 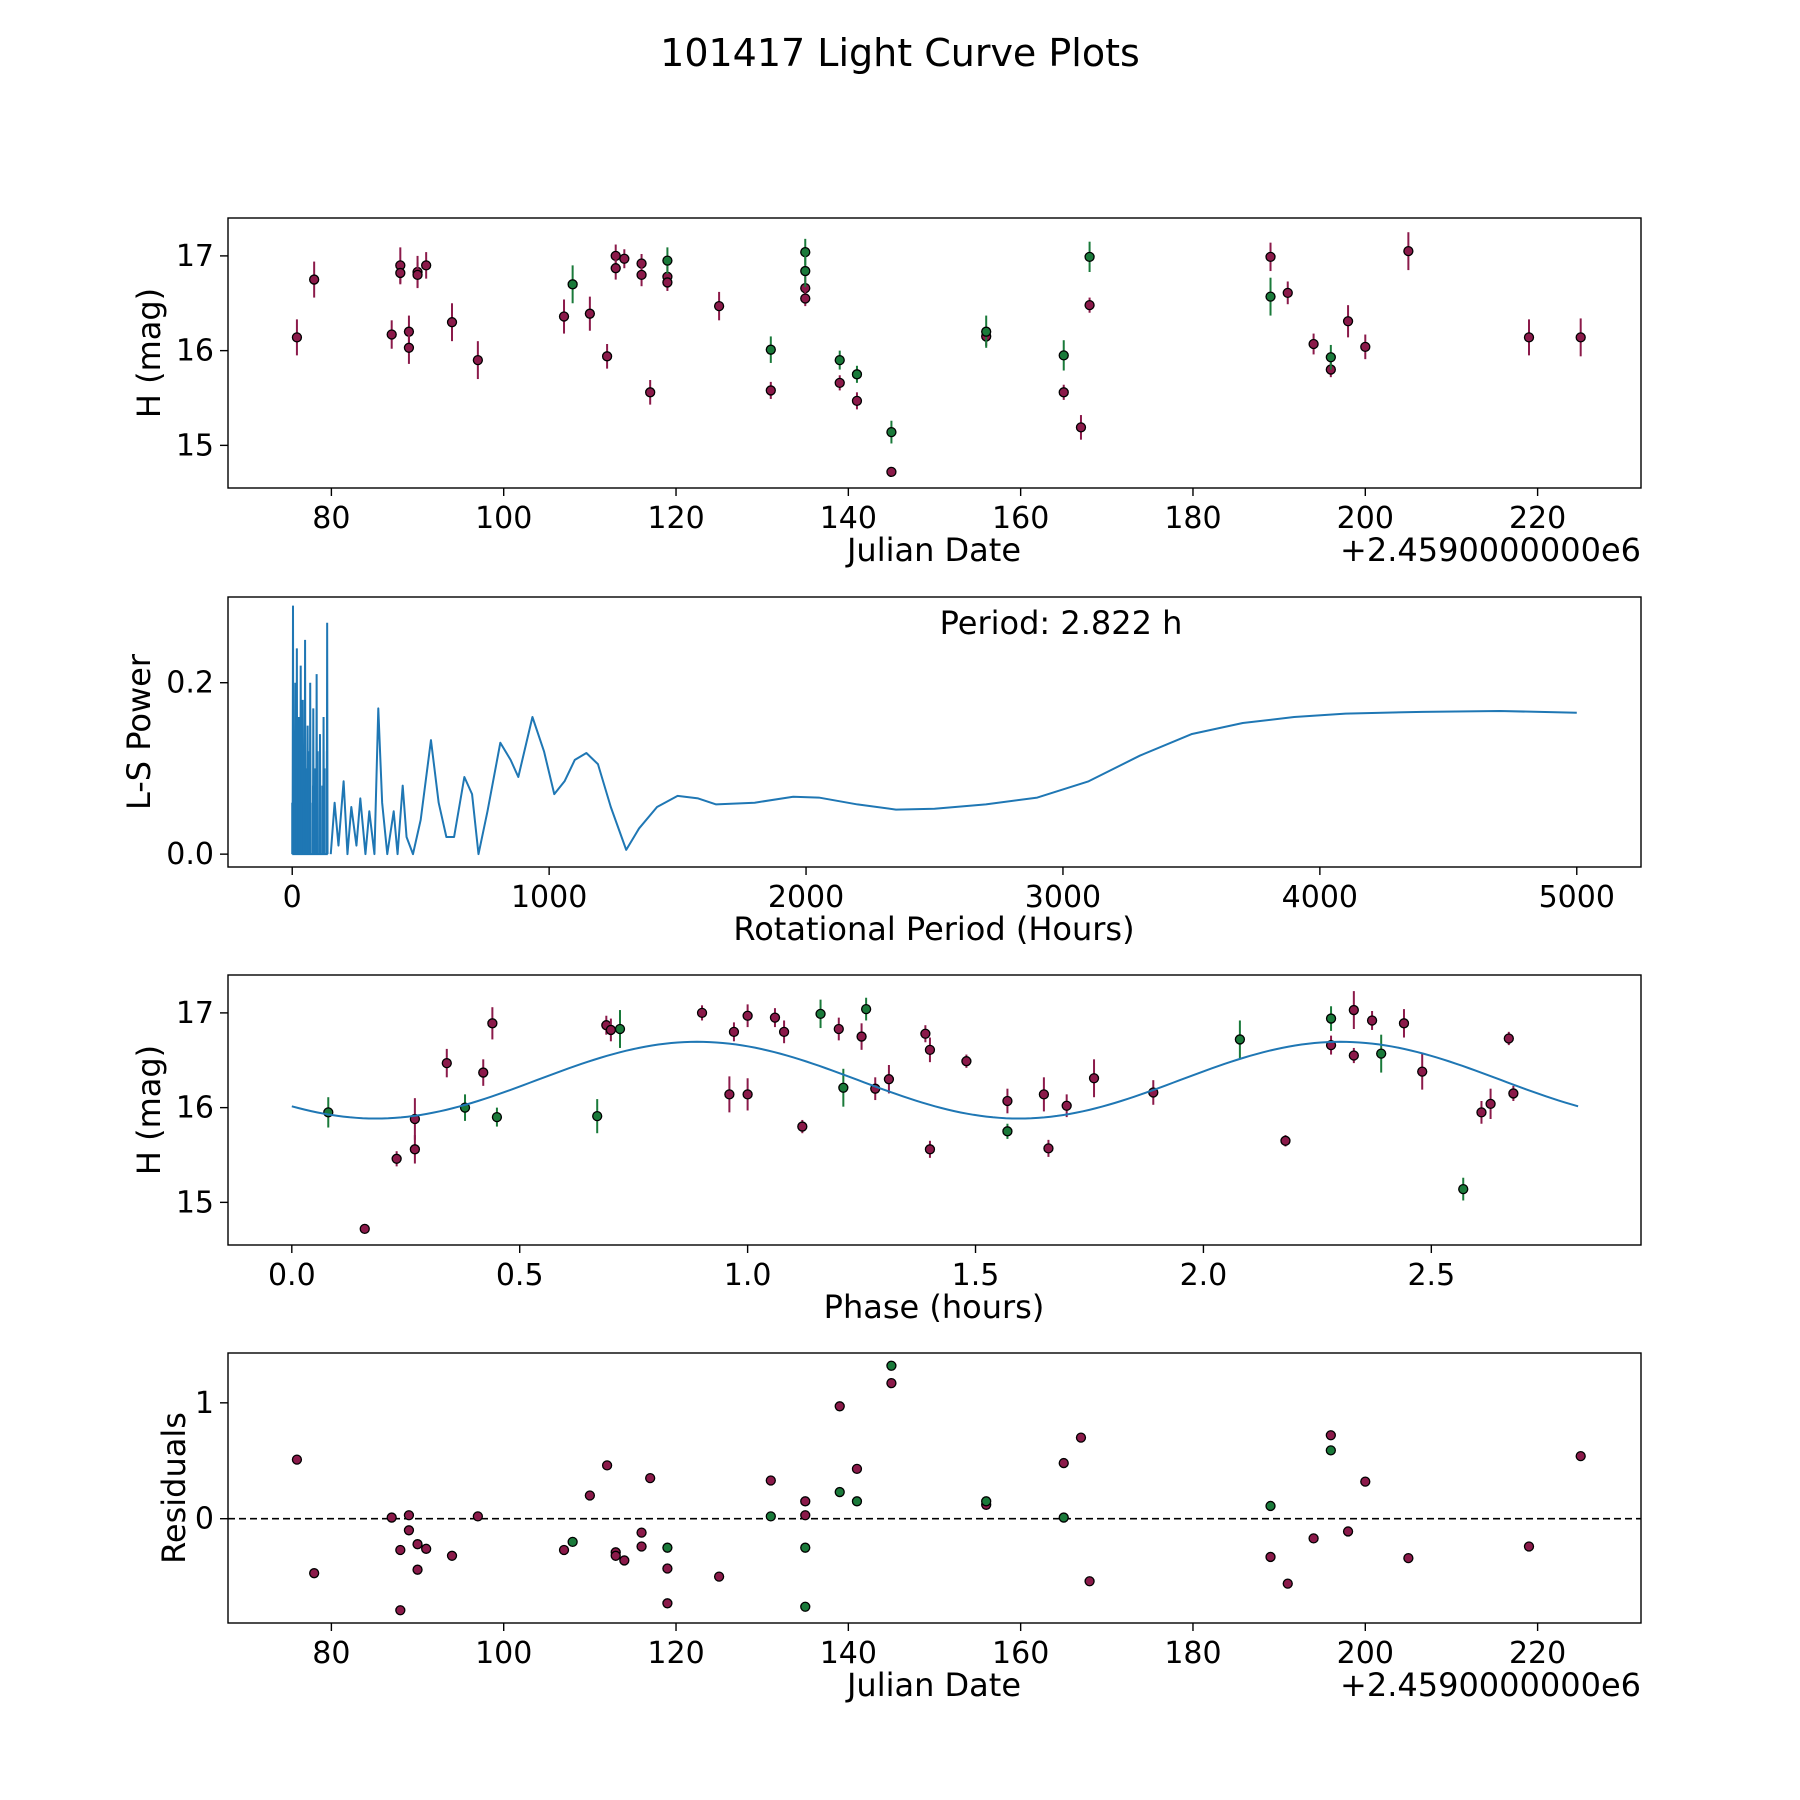 I want to click on residuals-plot-area, so click(x=934, y=1488).